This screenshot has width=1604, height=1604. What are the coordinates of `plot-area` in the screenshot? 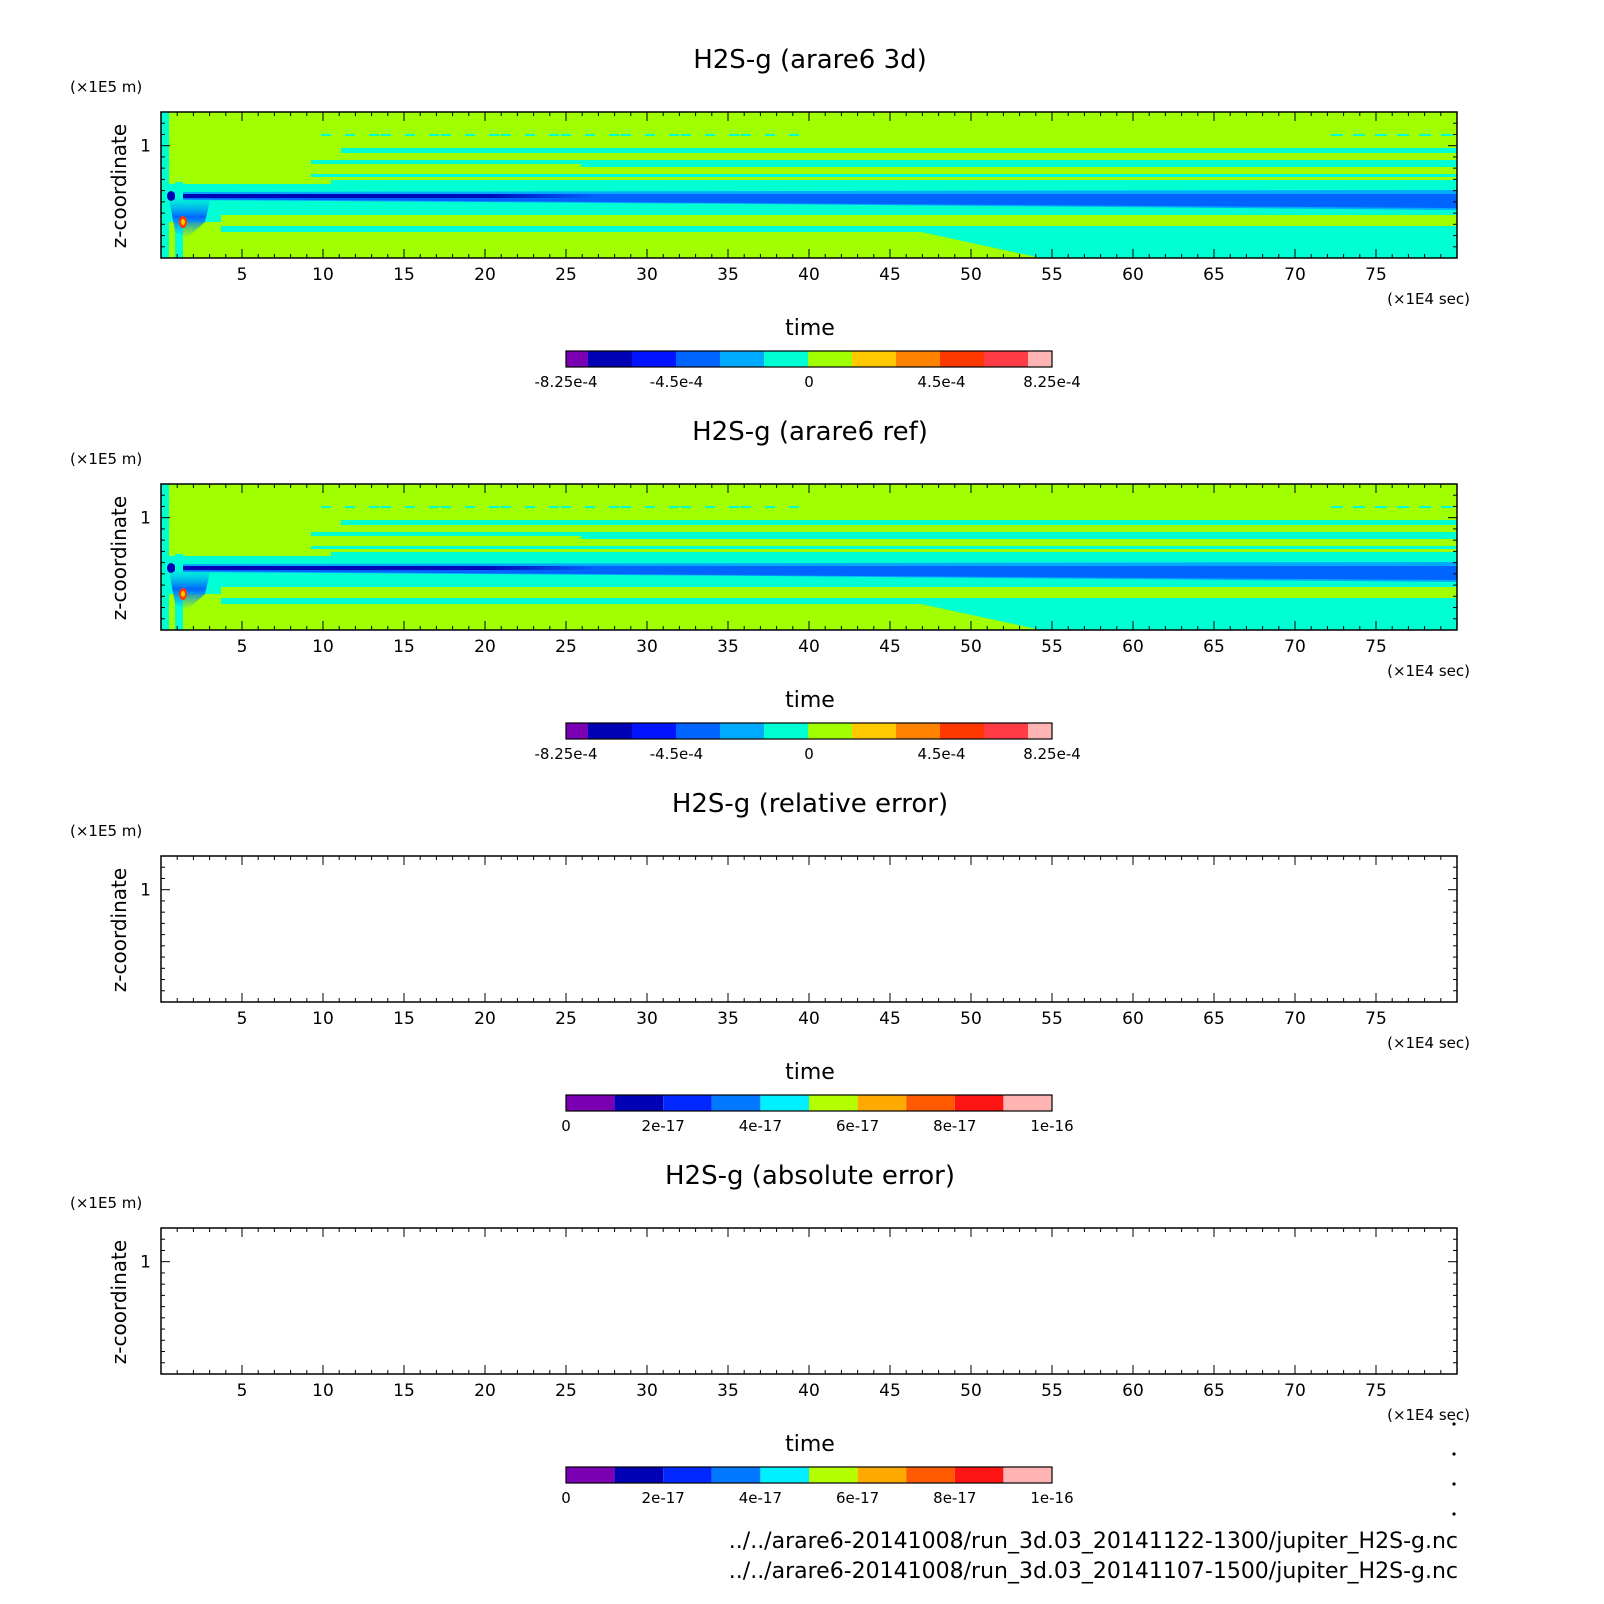 It's located at (809, 557).